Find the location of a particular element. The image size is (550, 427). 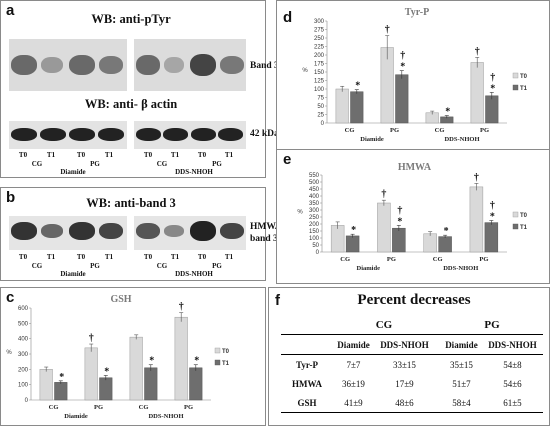

header-group-pg: PG is located at coordinates (491, 325).